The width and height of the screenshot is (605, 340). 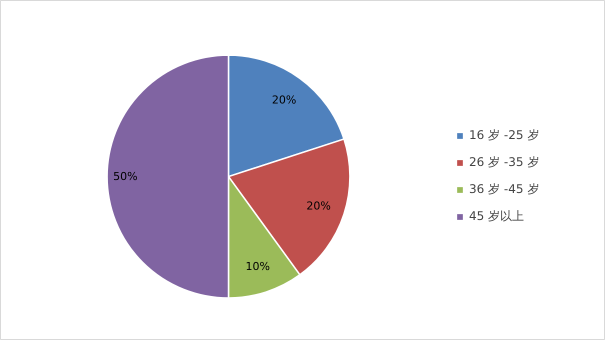 What do you see at coordinates (504, 189) in the screenshot?
I see `legend-label: 36 岁 -45 岁` at bounding box center [504, 189].